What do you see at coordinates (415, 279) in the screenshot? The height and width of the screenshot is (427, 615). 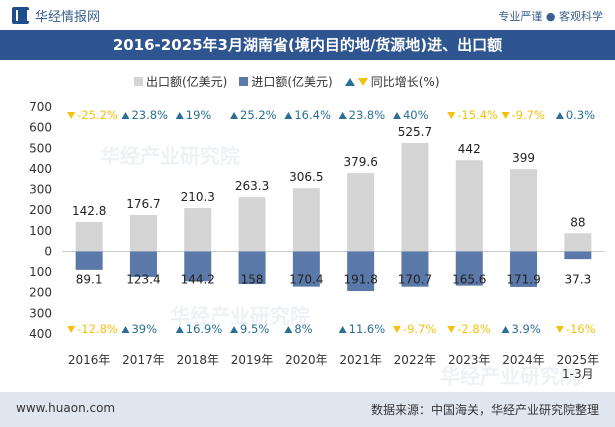 I see `import-value-label: 170.7` at bounding box center [415, 279].